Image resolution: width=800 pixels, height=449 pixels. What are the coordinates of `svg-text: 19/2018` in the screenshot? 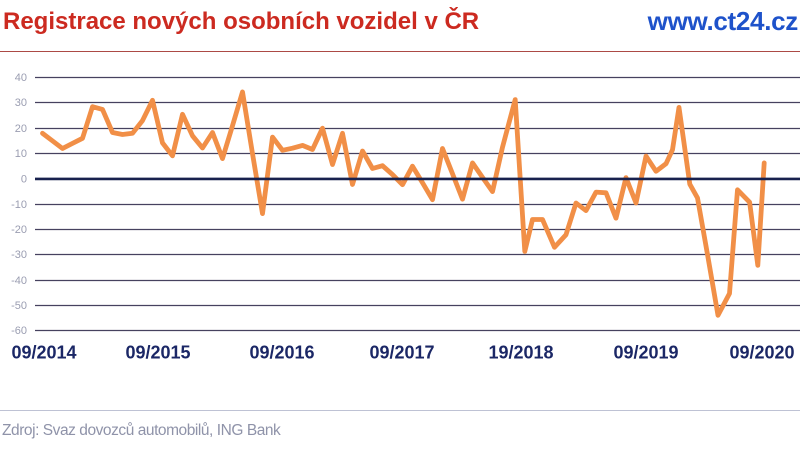 It's located at (520, 353).